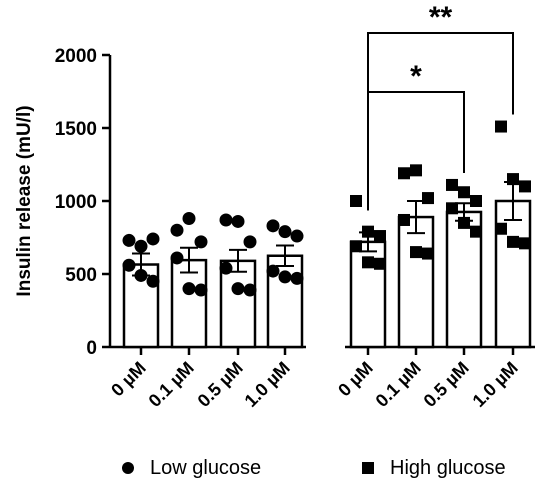 This screenshot has height=488, width=550. I want to click on circle-marker-icon, so click(128, 468).